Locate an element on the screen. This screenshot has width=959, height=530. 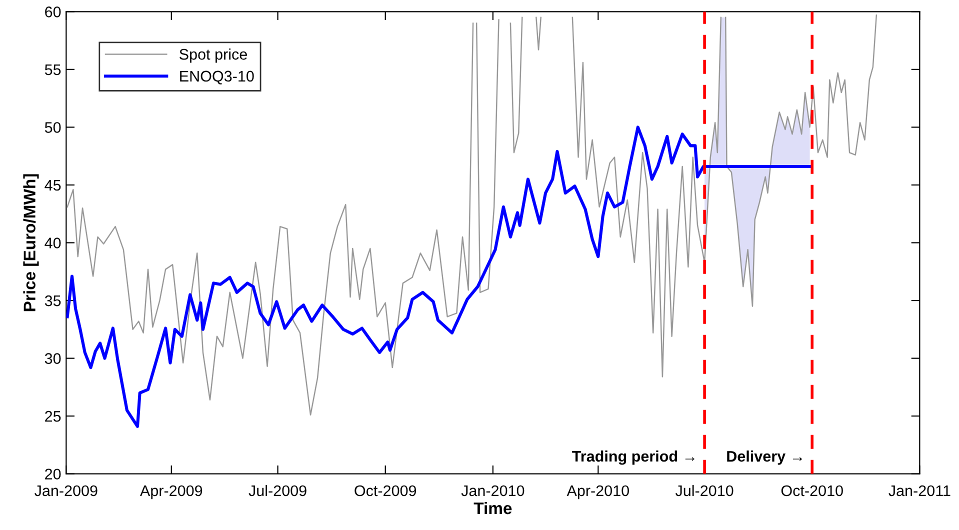
legend-label: Spot price is located at coordinates (213, 55).